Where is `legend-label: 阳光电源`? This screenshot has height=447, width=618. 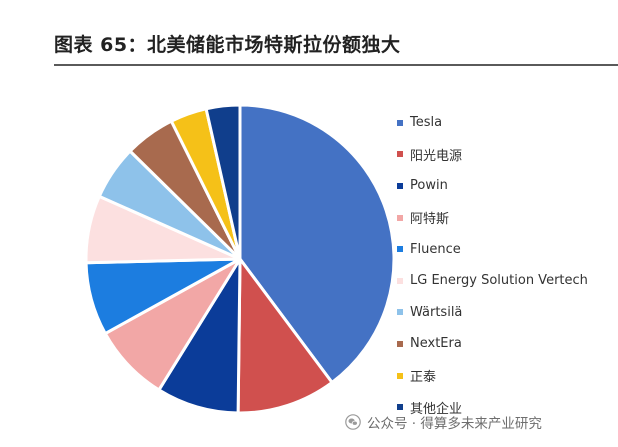
legend-label: 阳光电源 is located at coordinates (436, 156).